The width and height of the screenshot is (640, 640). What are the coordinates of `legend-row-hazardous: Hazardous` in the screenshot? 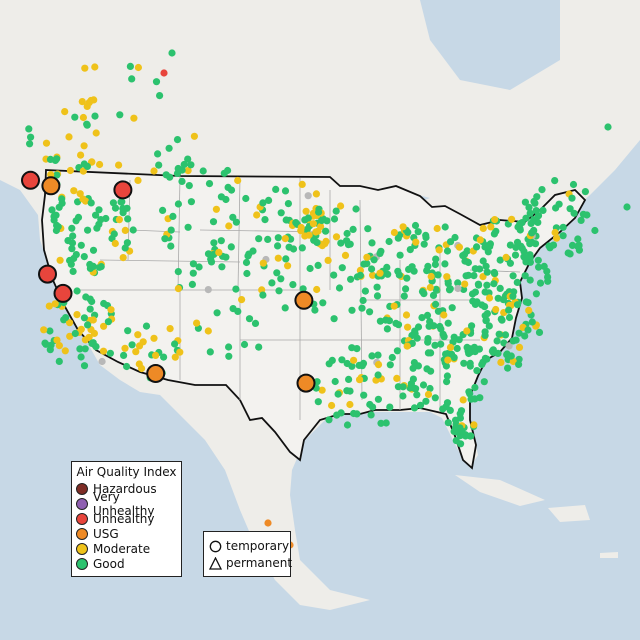 It's located at (116, 489).